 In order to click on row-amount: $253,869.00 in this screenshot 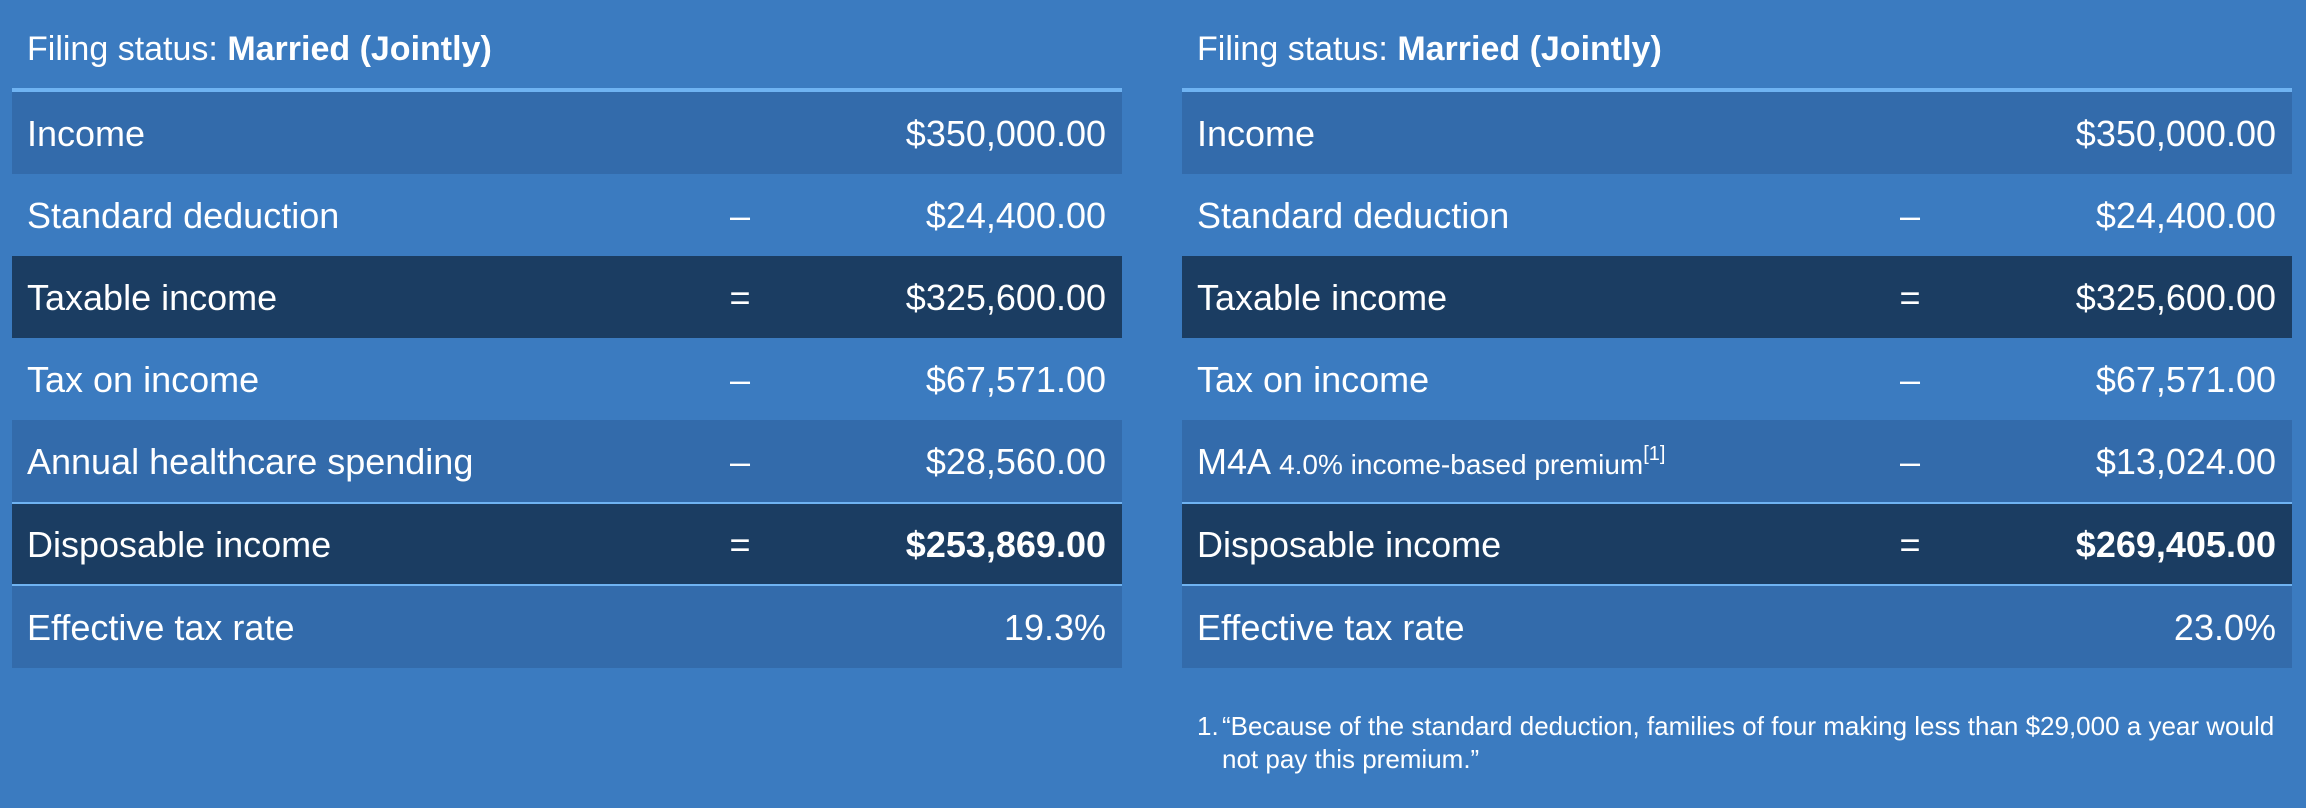, I will do `click(1005, 544)`.